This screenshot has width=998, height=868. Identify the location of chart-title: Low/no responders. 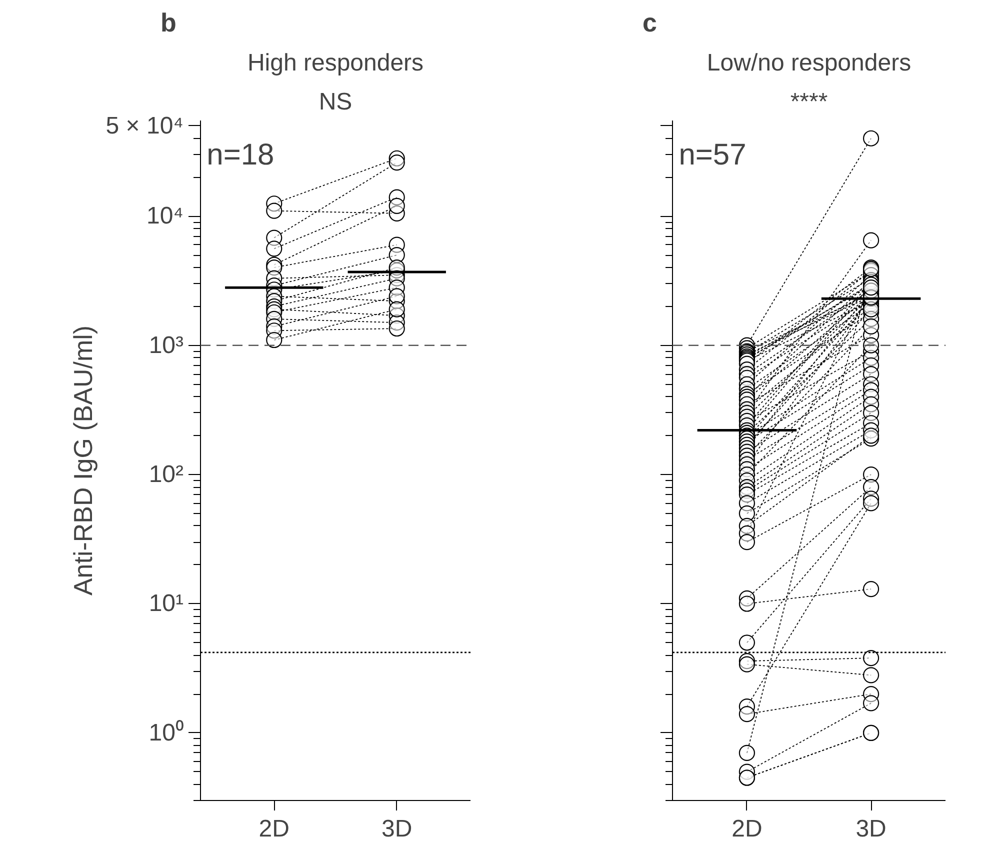
(809, 63).